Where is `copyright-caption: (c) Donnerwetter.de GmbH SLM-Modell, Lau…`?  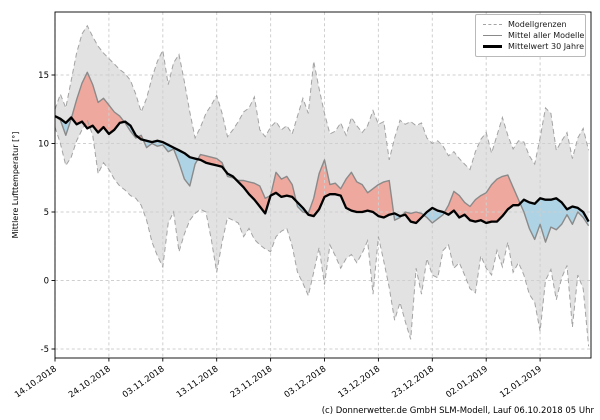 copyright-caption: (c) Donnerwetter.de GmbH SLM-Modell, Lau… is located at coordinates (457, 411).